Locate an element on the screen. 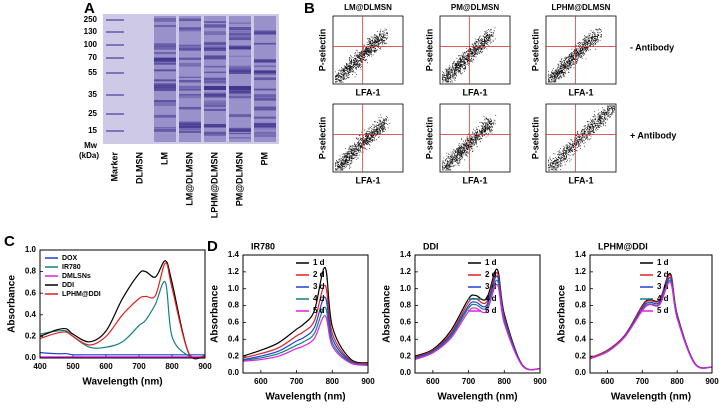 The height and width of the screenshot is (416, 723). marker-label: 15 is located at coordinates (92, 130).